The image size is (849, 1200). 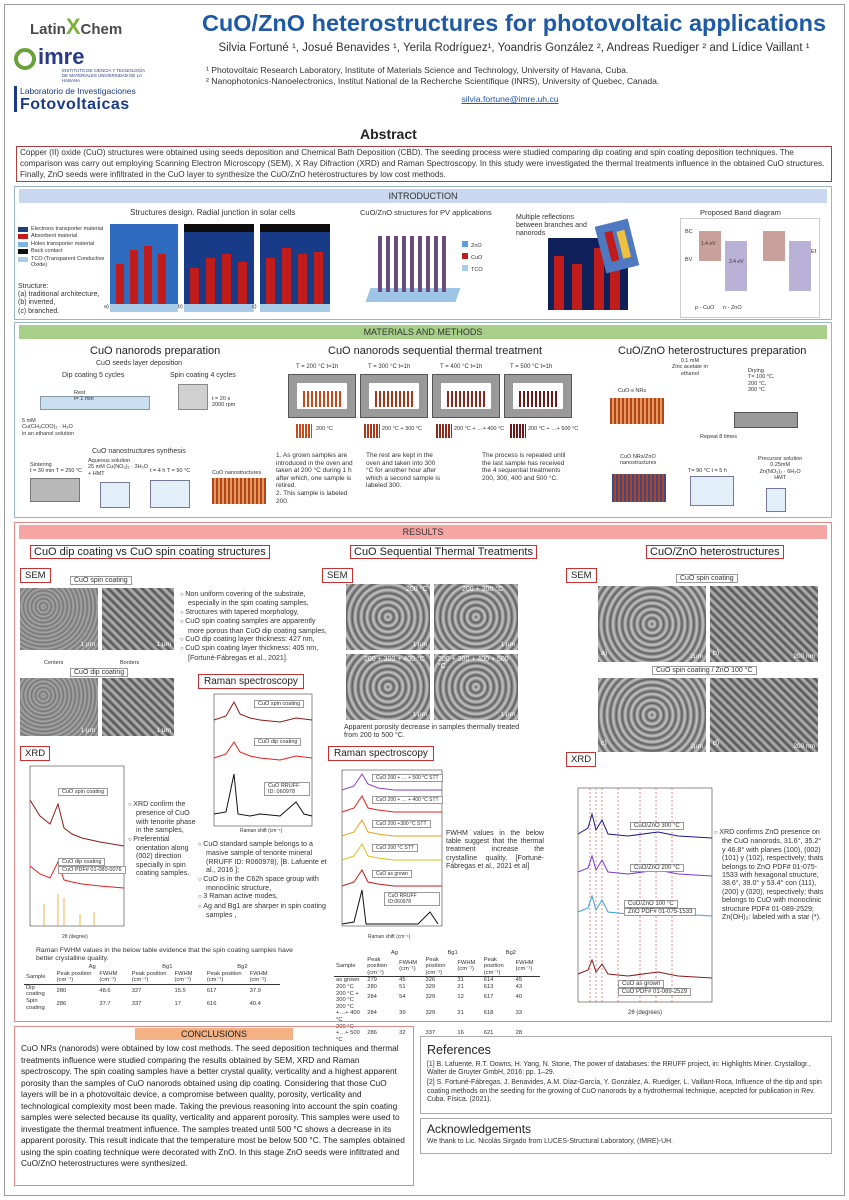 I want to click on hetero-legend-cuo-pdf: CuO PDF# 01-089-2529, so click(x=655, y=992).